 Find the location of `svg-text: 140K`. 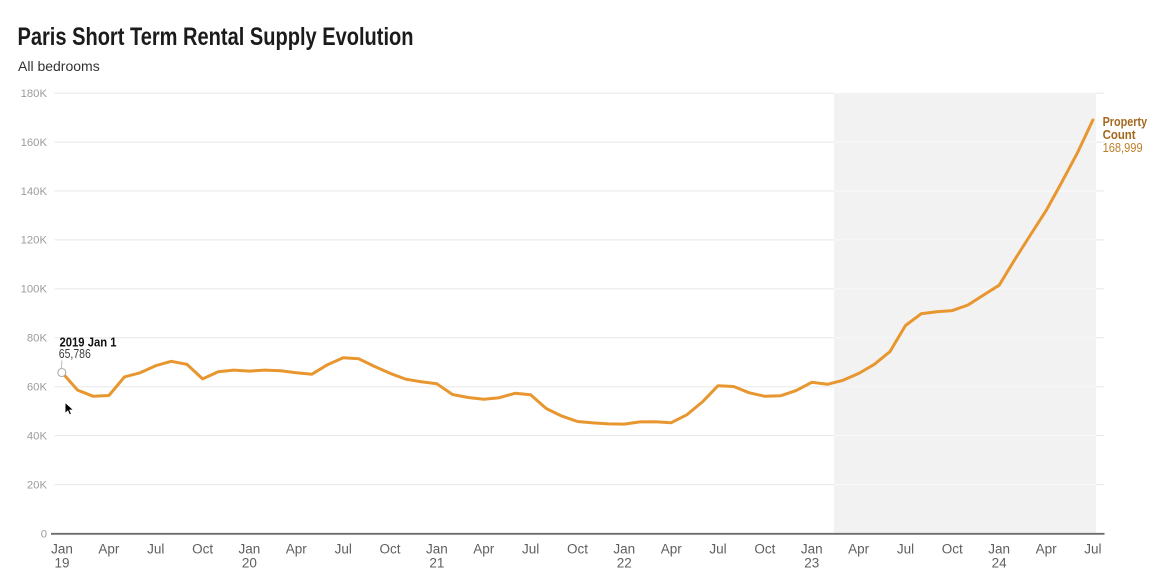

svg-text: 140K is located at coordinates (34, 192).